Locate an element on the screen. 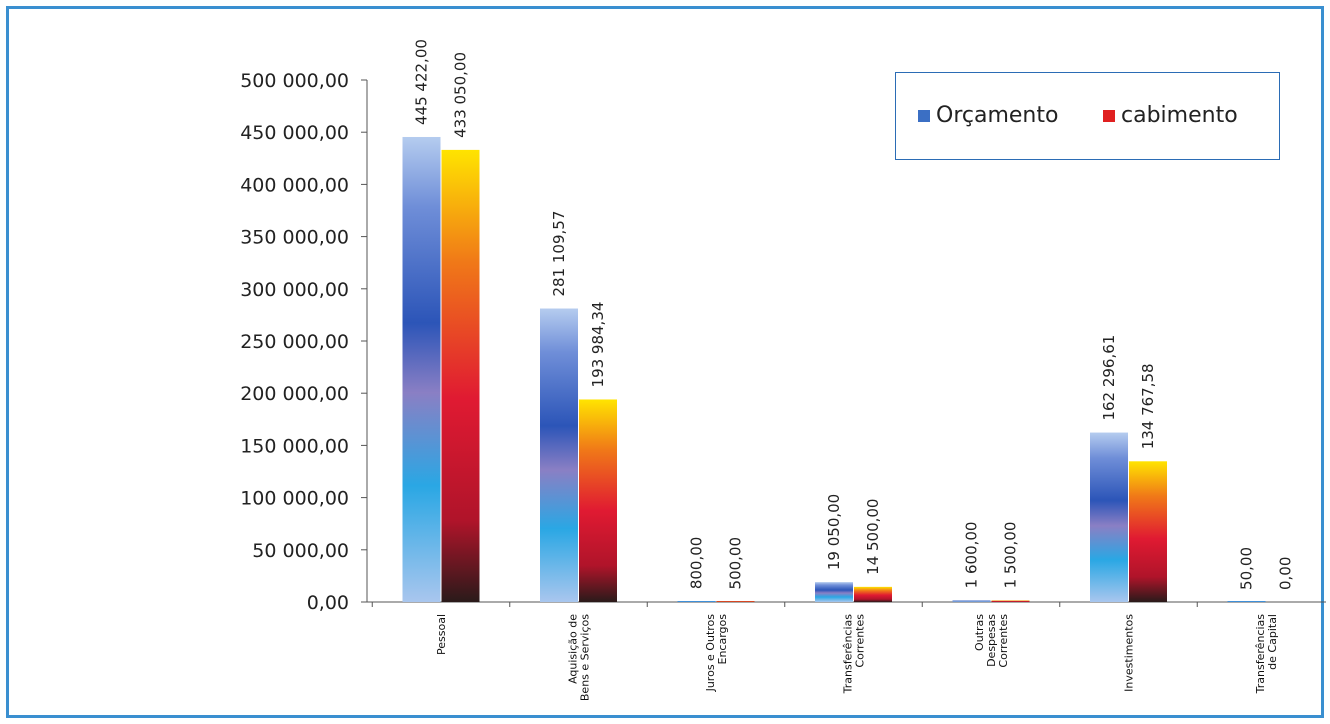 This screenshot has height=724, width=1330. y-tick-label: 50 000,00 is located at coordinates (300, 551).